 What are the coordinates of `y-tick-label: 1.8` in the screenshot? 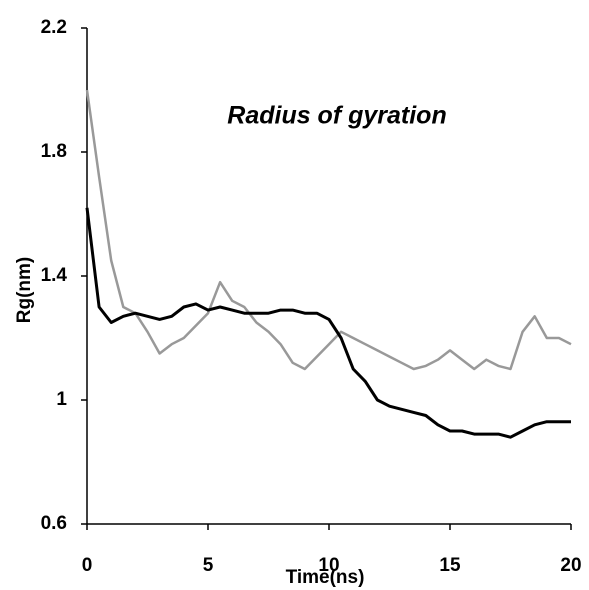 It's located at (54, 151).